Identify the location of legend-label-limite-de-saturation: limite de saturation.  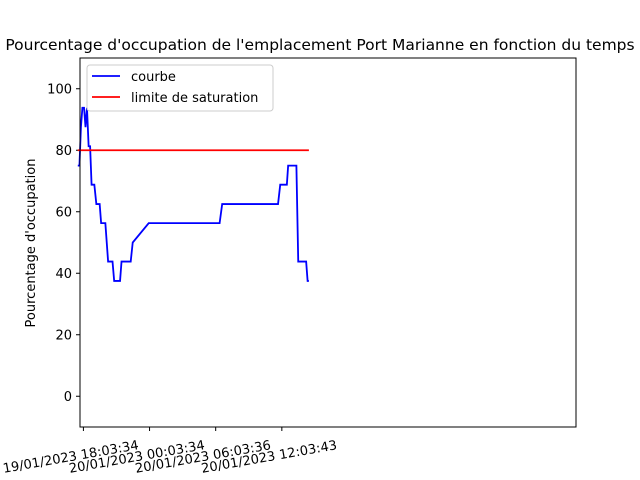
(194, 98).